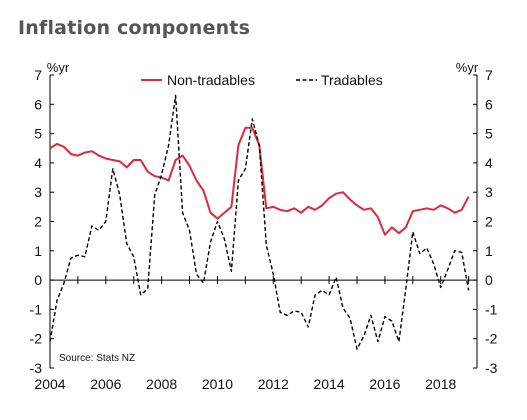 Image resolution: width=527 pixels, height=420 pixels. Describe the element at coordinates (467, 67) in the screenshot. I see `right-axis-unit: %yr` at that location.